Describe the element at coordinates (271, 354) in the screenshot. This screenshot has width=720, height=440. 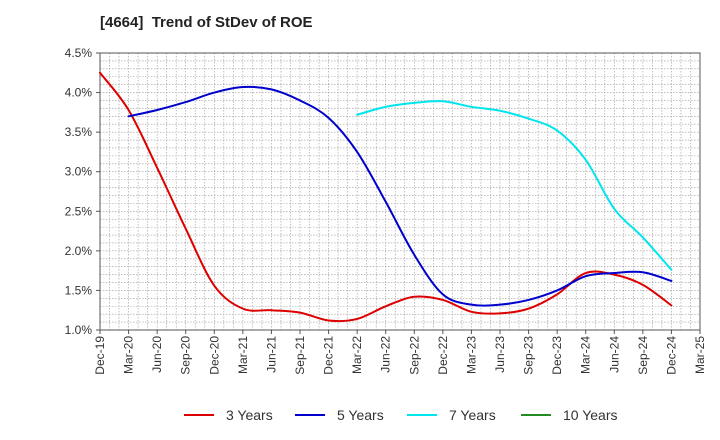
I see `x-tick-label: Jun-21` at that location.